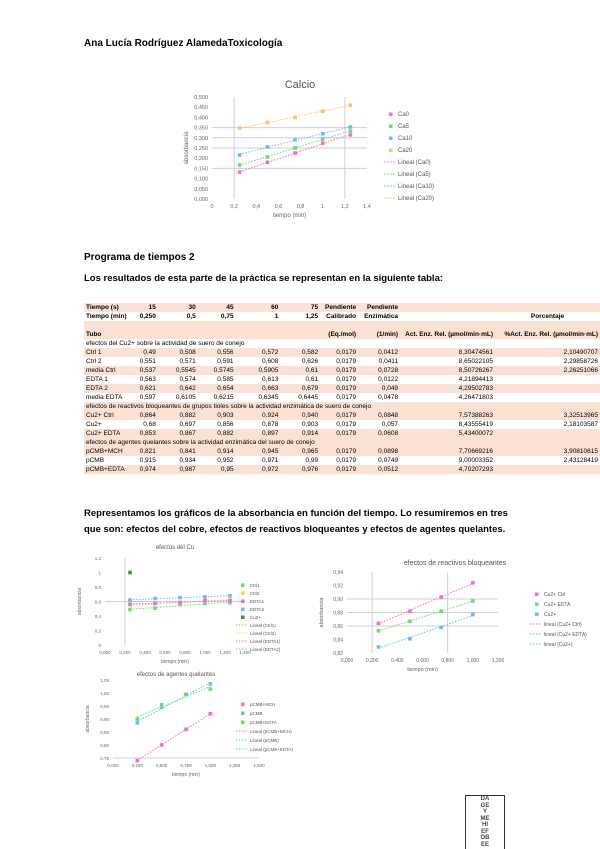 The width and height of the screenshot is (600, 849). Describe the element at coordinates (201, 149) in the screenshot. I see `y-tick-label: 0,250` at that location.